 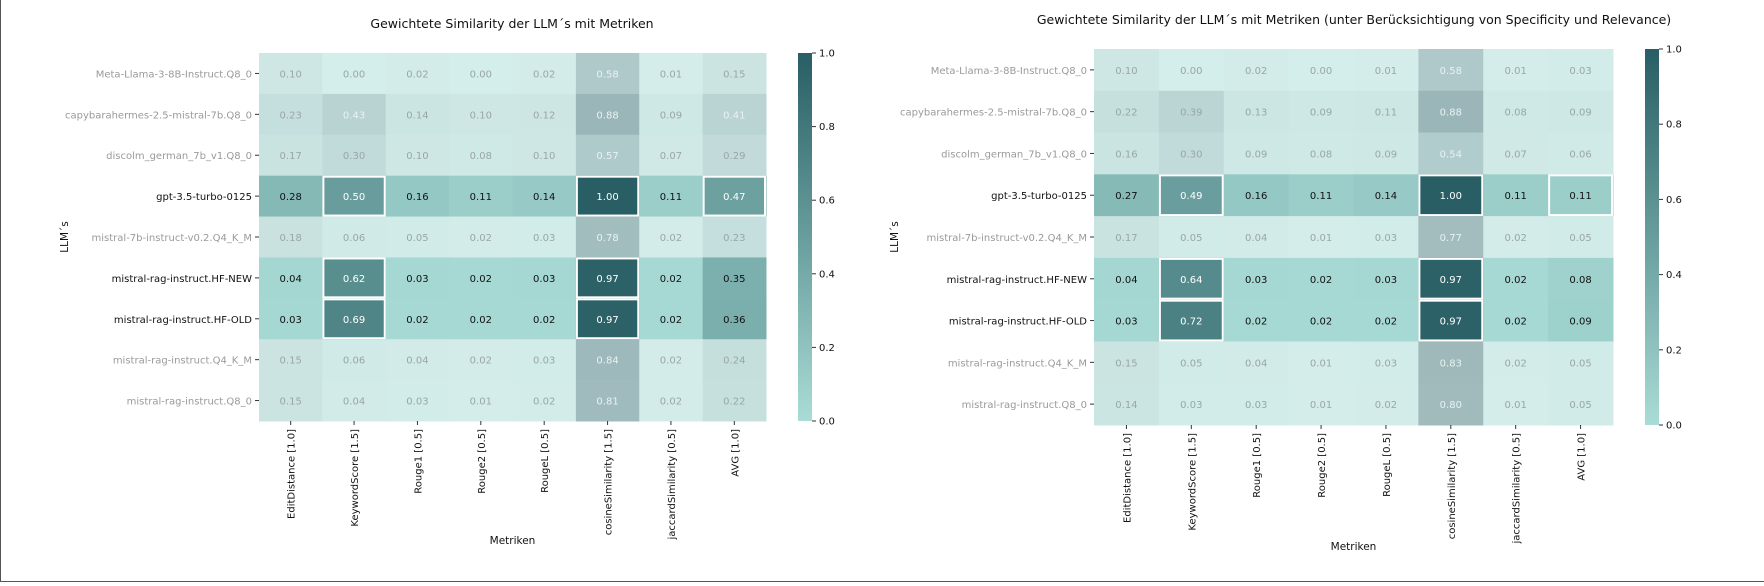 What do you see at coordinates (418, 461) in the screenshot?
I see `column-label: Rouge1 [0.5]` at bounding box center [418, 461].